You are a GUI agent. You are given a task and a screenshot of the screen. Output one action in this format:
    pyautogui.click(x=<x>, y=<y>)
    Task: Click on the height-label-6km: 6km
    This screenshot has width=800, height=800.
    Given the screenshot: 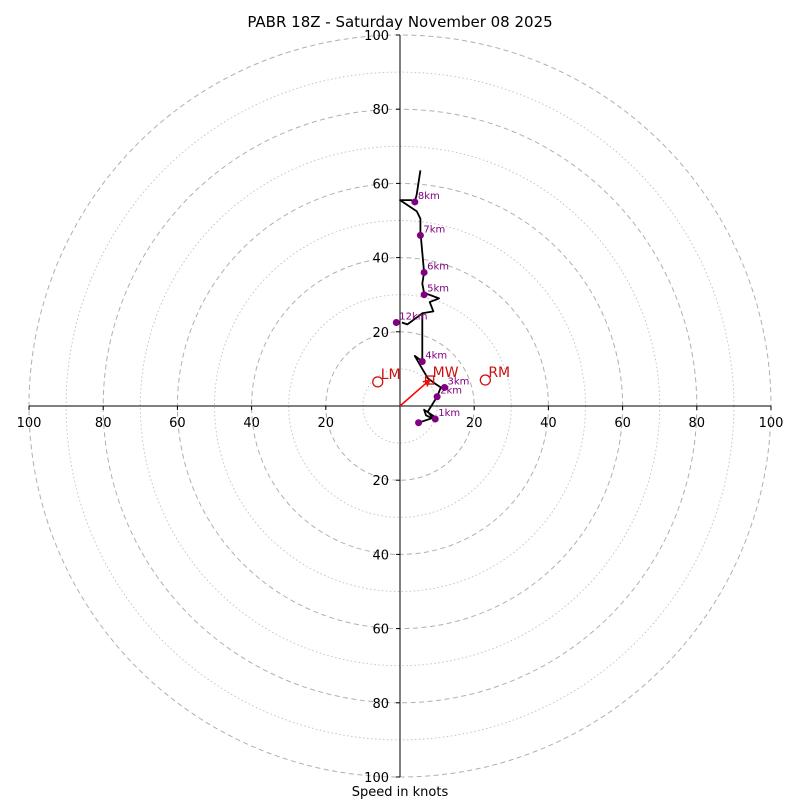 What is the action you would take?
    pyautogui.click(x=438, y=266)
    